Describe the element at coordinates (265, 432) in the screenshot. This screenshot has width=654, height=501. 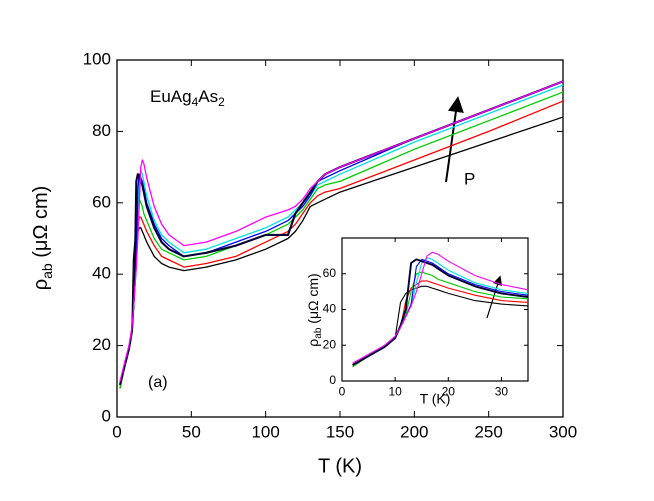
I see `x-tick-label: 100` at that location.